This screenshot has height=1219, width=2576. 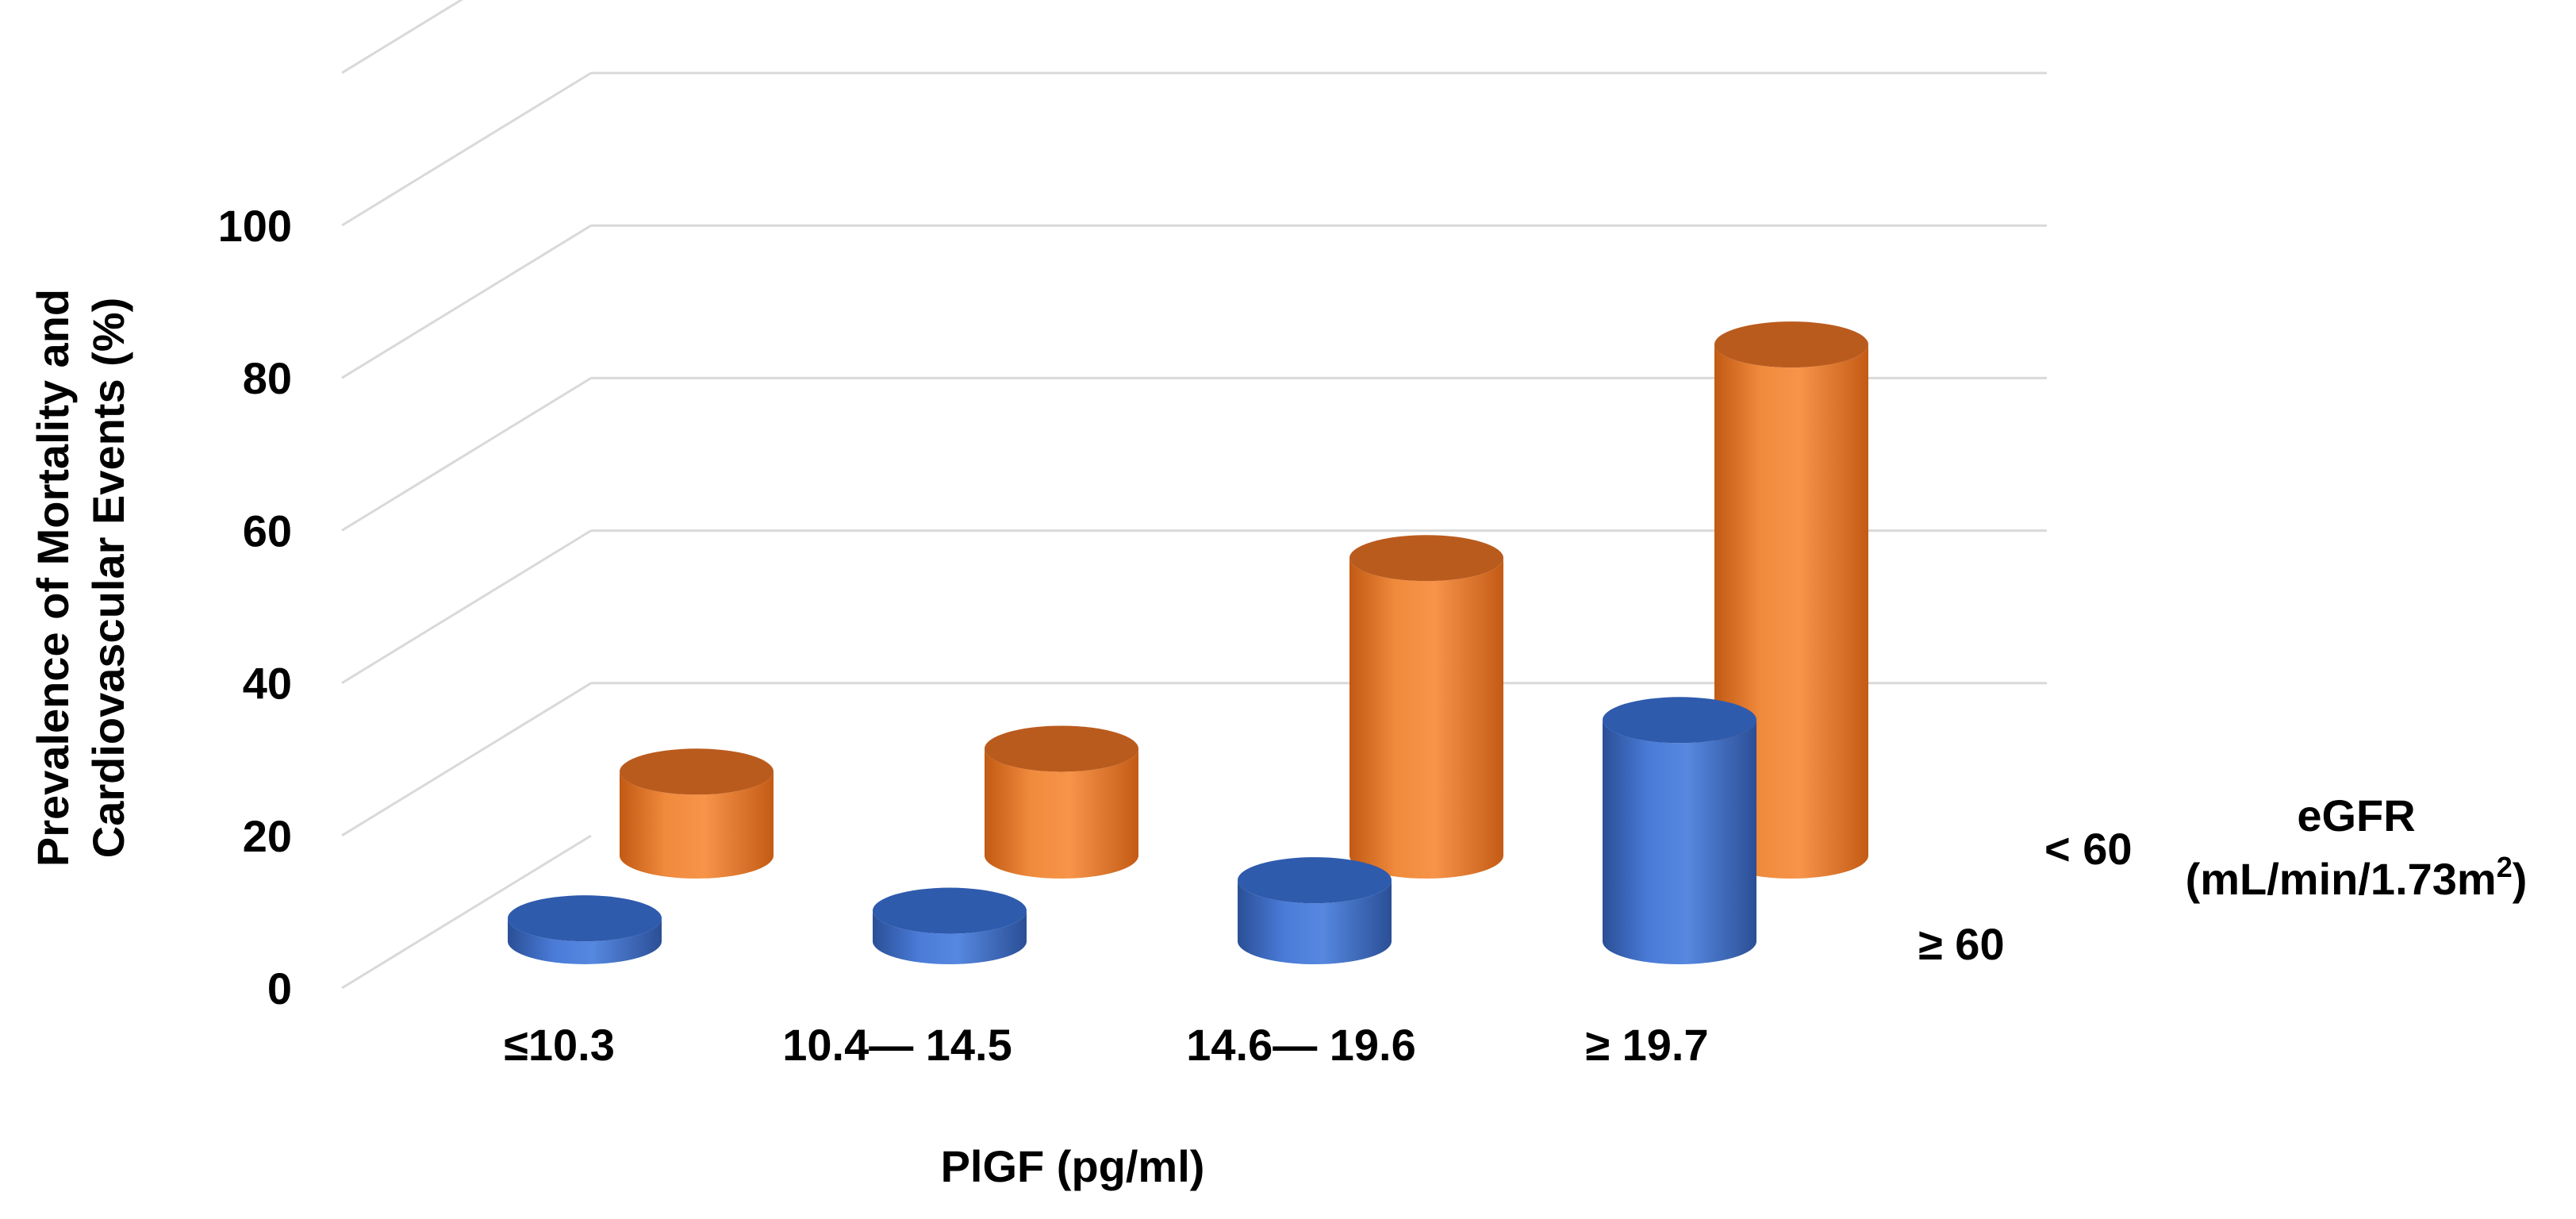 I want to click on series-label: ≥ 60, so click(x=1961, y=944).